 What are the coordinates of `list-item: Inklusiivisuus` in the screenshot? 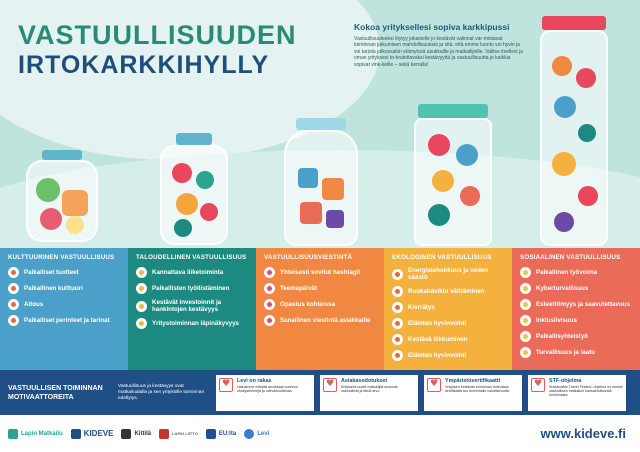 It's located at (577, 320).